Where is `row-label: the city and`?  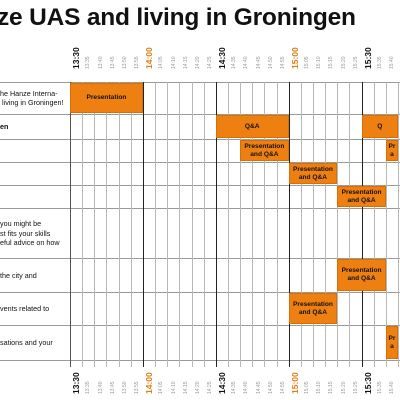
row-label: the city and is located at coordinates (18, 275).